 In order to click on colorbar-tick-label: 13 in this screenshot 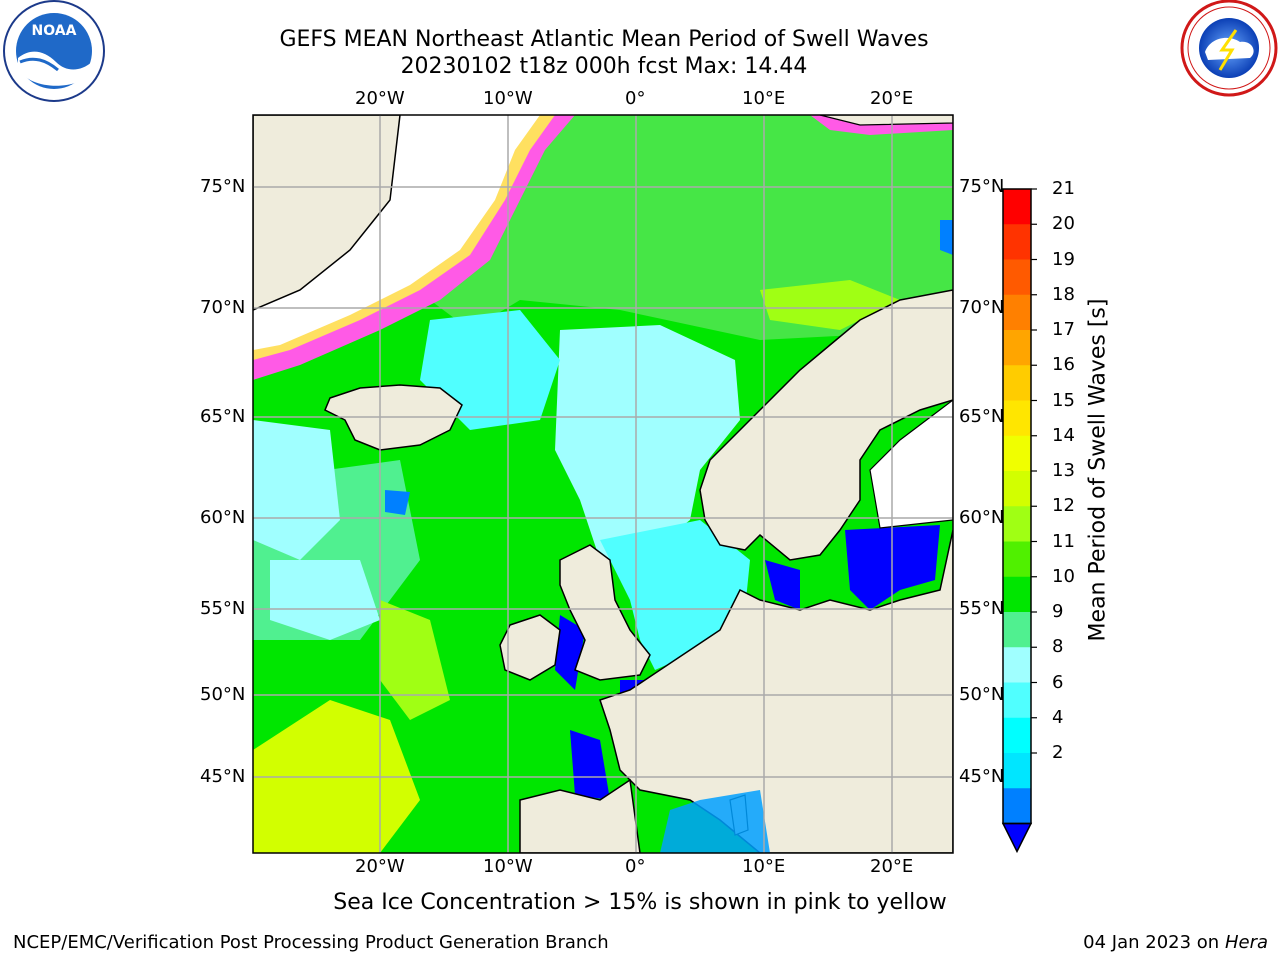, I will do `click(1063, 470)`.